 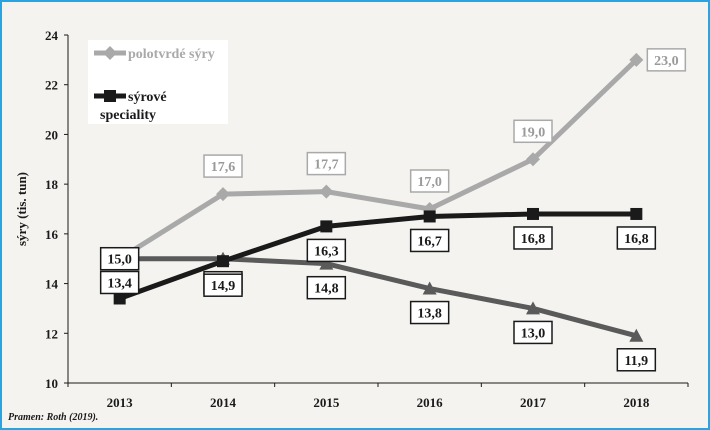 What do you see at coordinates (51, 134) in the screenshot?
I see `y-tick-label: 20` at bounding box center [51, 134].